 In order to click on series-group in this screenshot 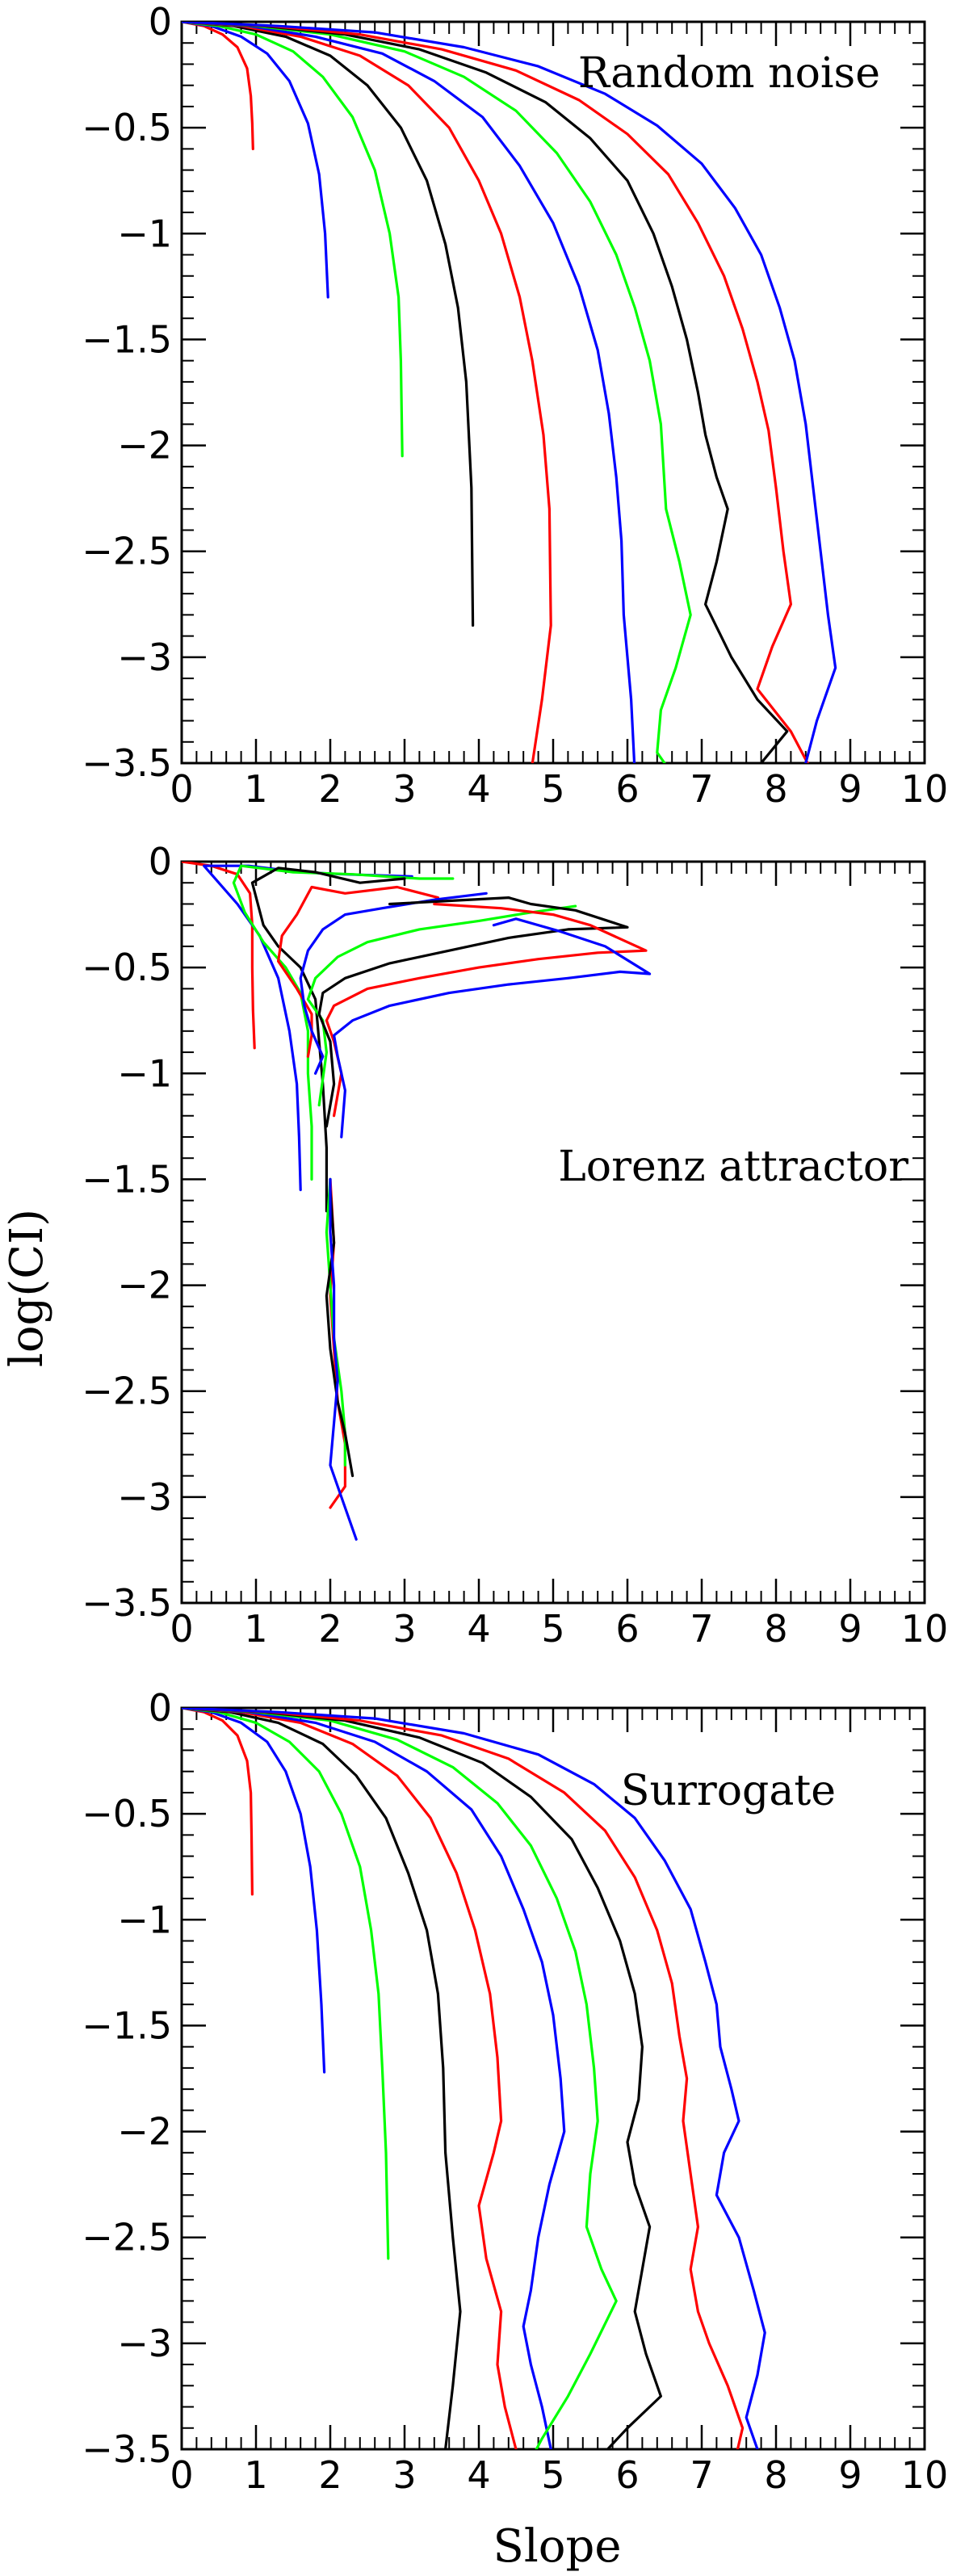, I will do `click(417, 1201)`.